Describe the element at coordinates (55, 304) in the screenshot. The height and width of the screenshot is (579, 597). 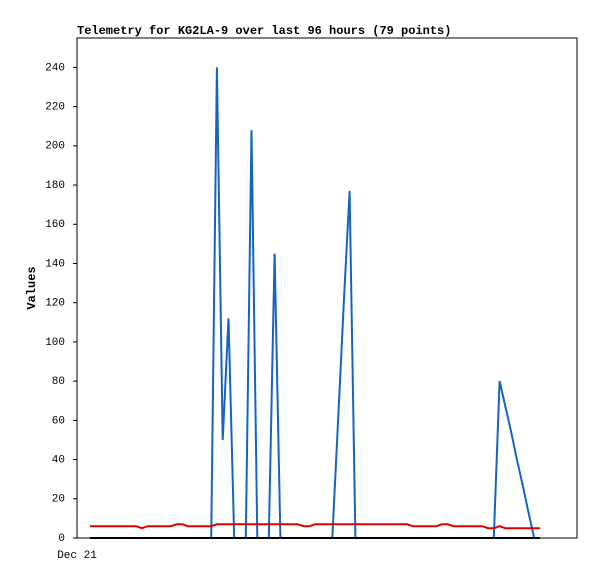
I see `y-tick-label: 120` at that location.